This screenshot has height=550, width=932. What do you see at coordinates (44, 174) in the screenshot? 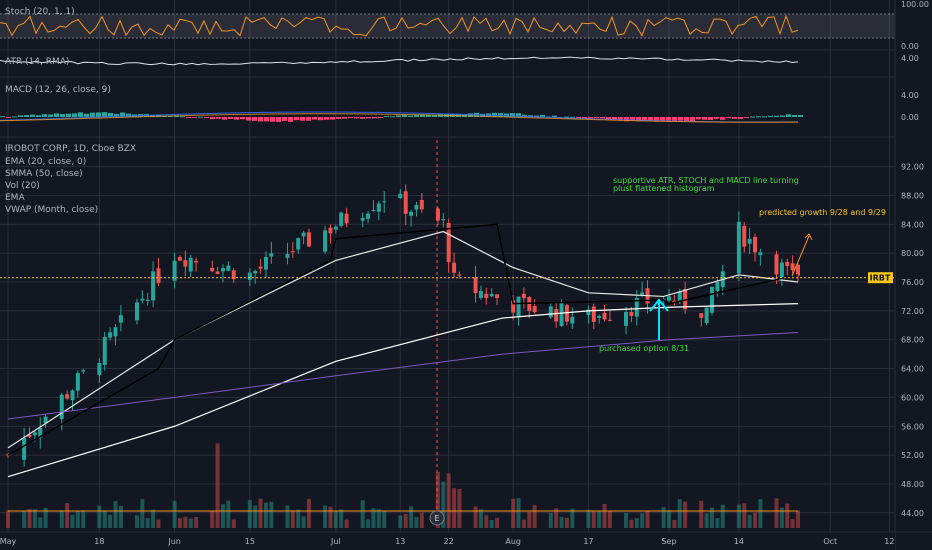
I see `legend-study: SMMA (50, close)` at bounding box center [44, 174].